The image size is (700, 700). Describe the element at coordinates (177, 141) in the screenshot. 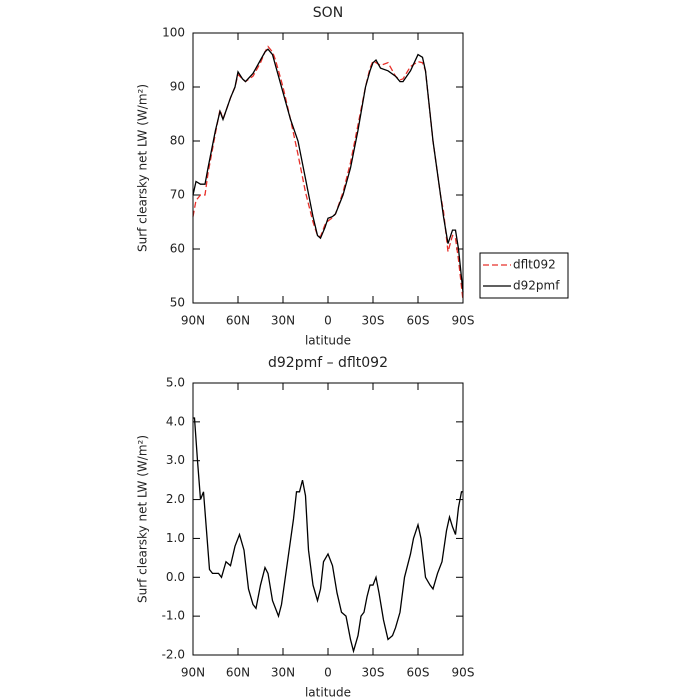

I see `y-tick-label: 80` at that location.